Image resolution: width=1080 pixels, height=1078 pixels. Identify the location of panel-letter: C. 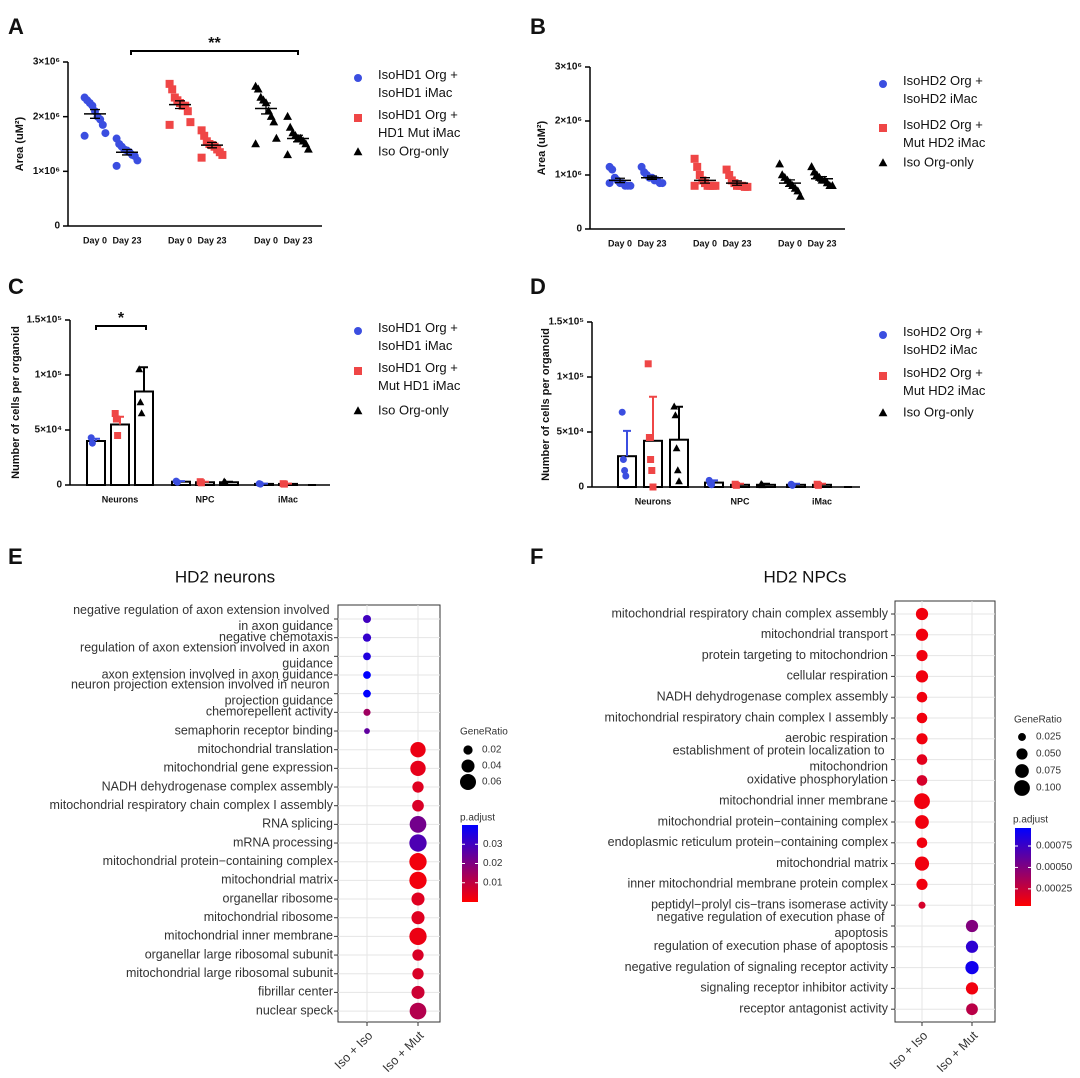
(16, 286).